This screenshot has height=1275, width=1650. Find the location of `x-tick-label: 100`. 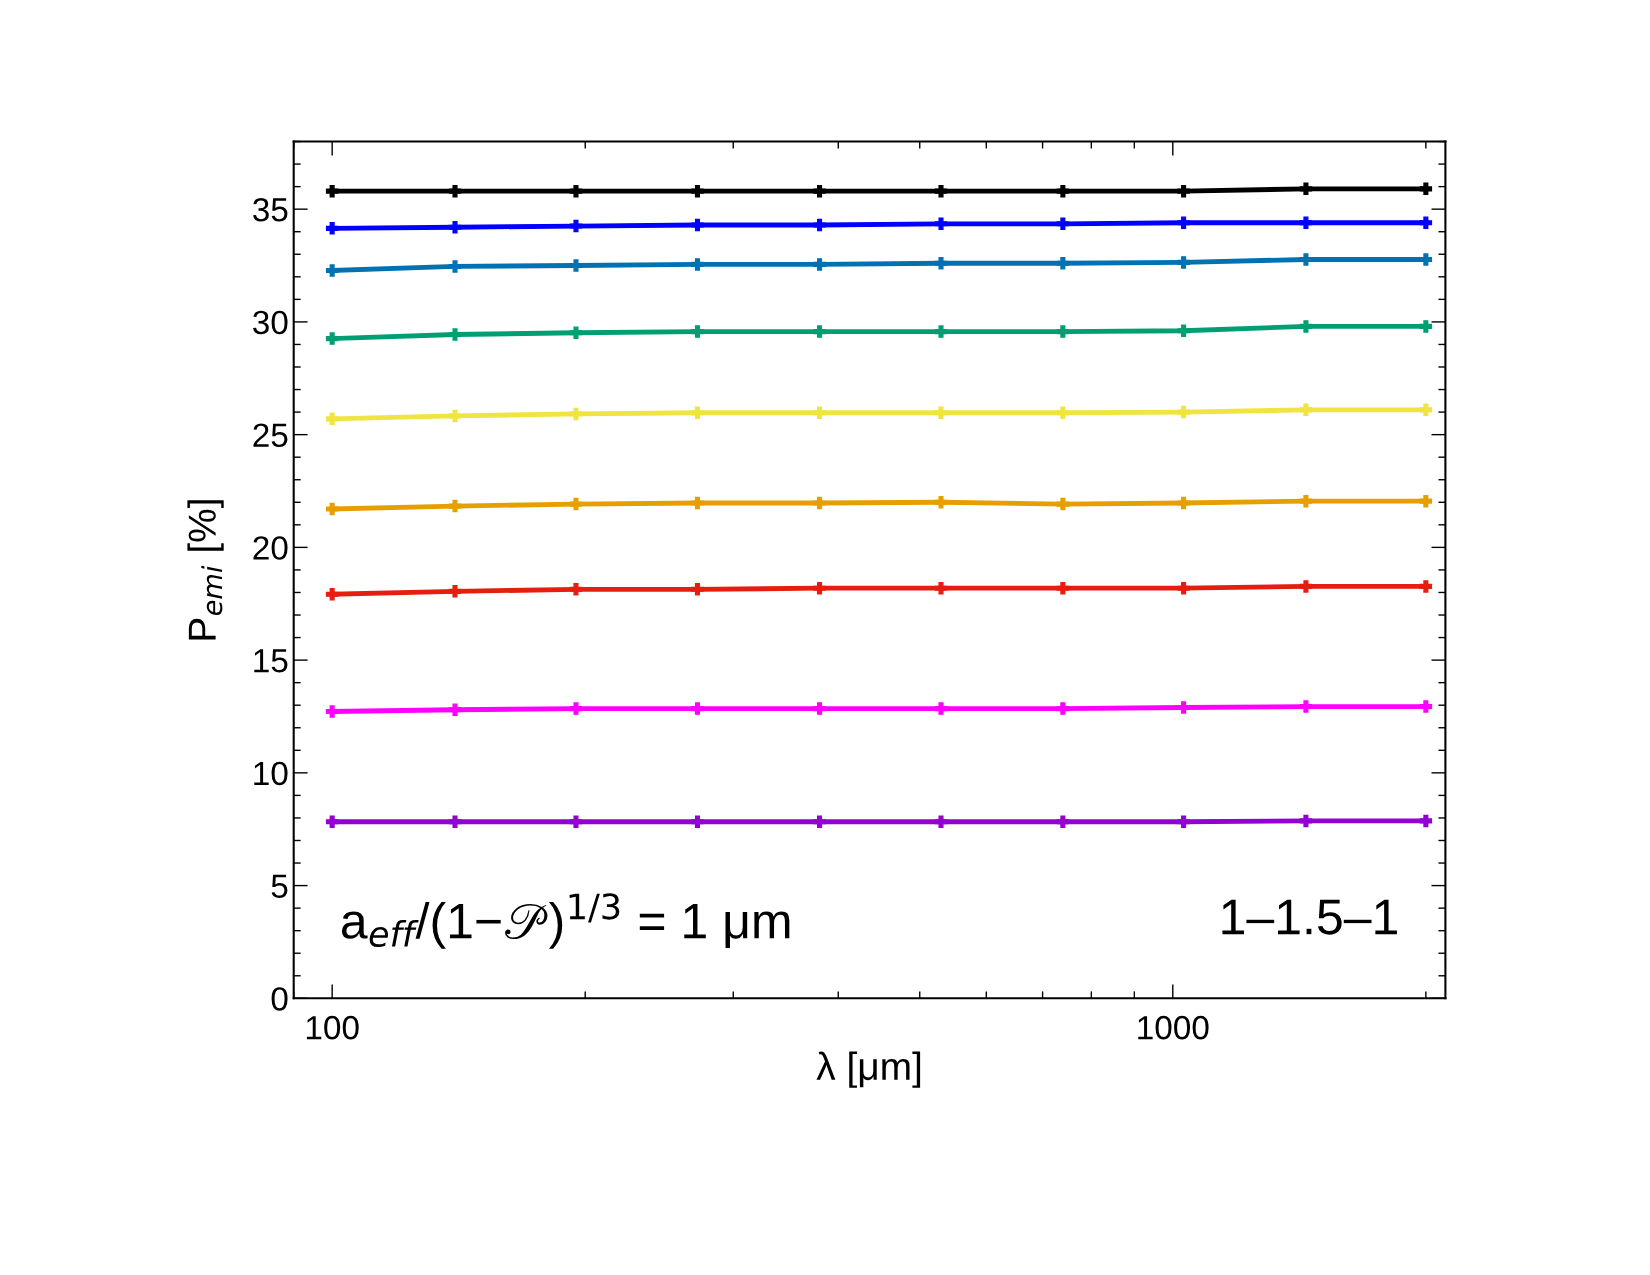

x-tick-label: 100 is located at coordinates (332, 1027).